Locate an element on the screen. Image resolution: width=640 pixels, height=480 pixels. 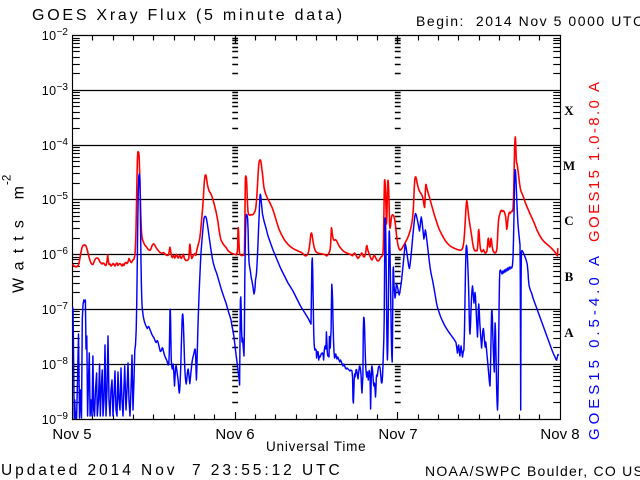
svg-text: GOES15 0.5-4.0 A is located at coordinates (594, 348).